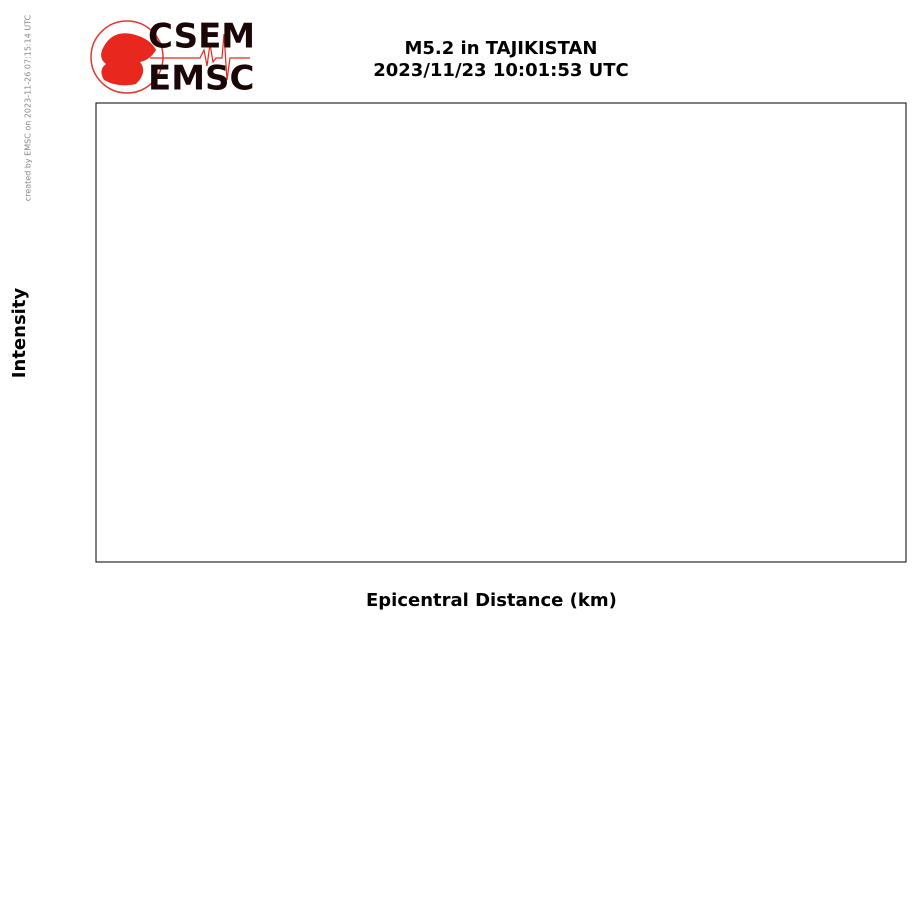  I want to click on chart-title: M5.2 in TAJIKISTAN, so click(500, 48).